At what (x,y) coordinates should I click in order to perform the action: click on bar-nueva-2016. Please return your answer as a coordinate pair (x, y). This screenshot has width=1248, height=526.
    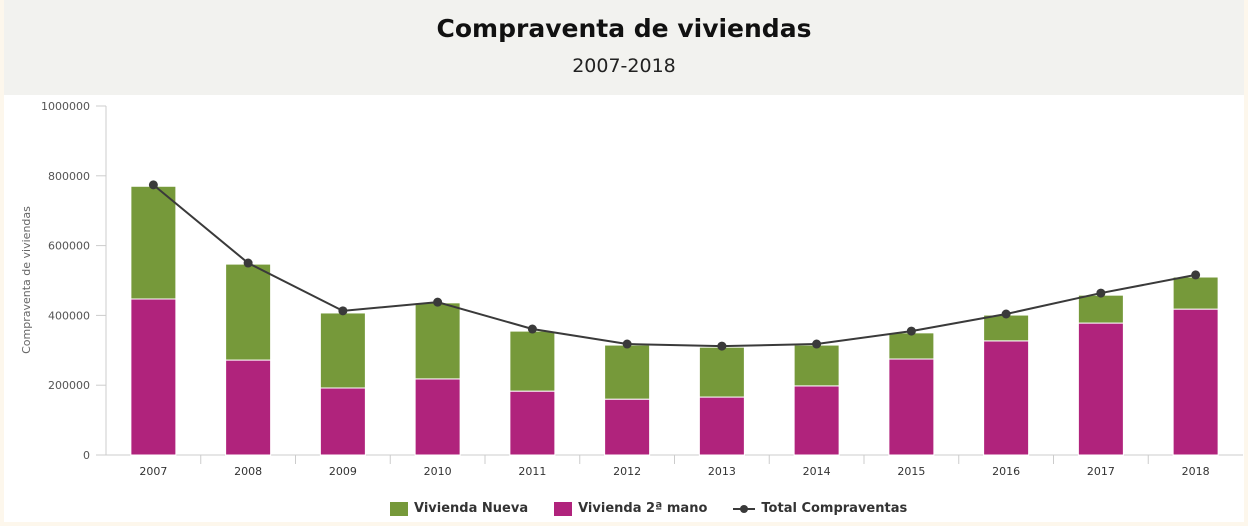
    Looking at the image, I should click on (1006, 328).